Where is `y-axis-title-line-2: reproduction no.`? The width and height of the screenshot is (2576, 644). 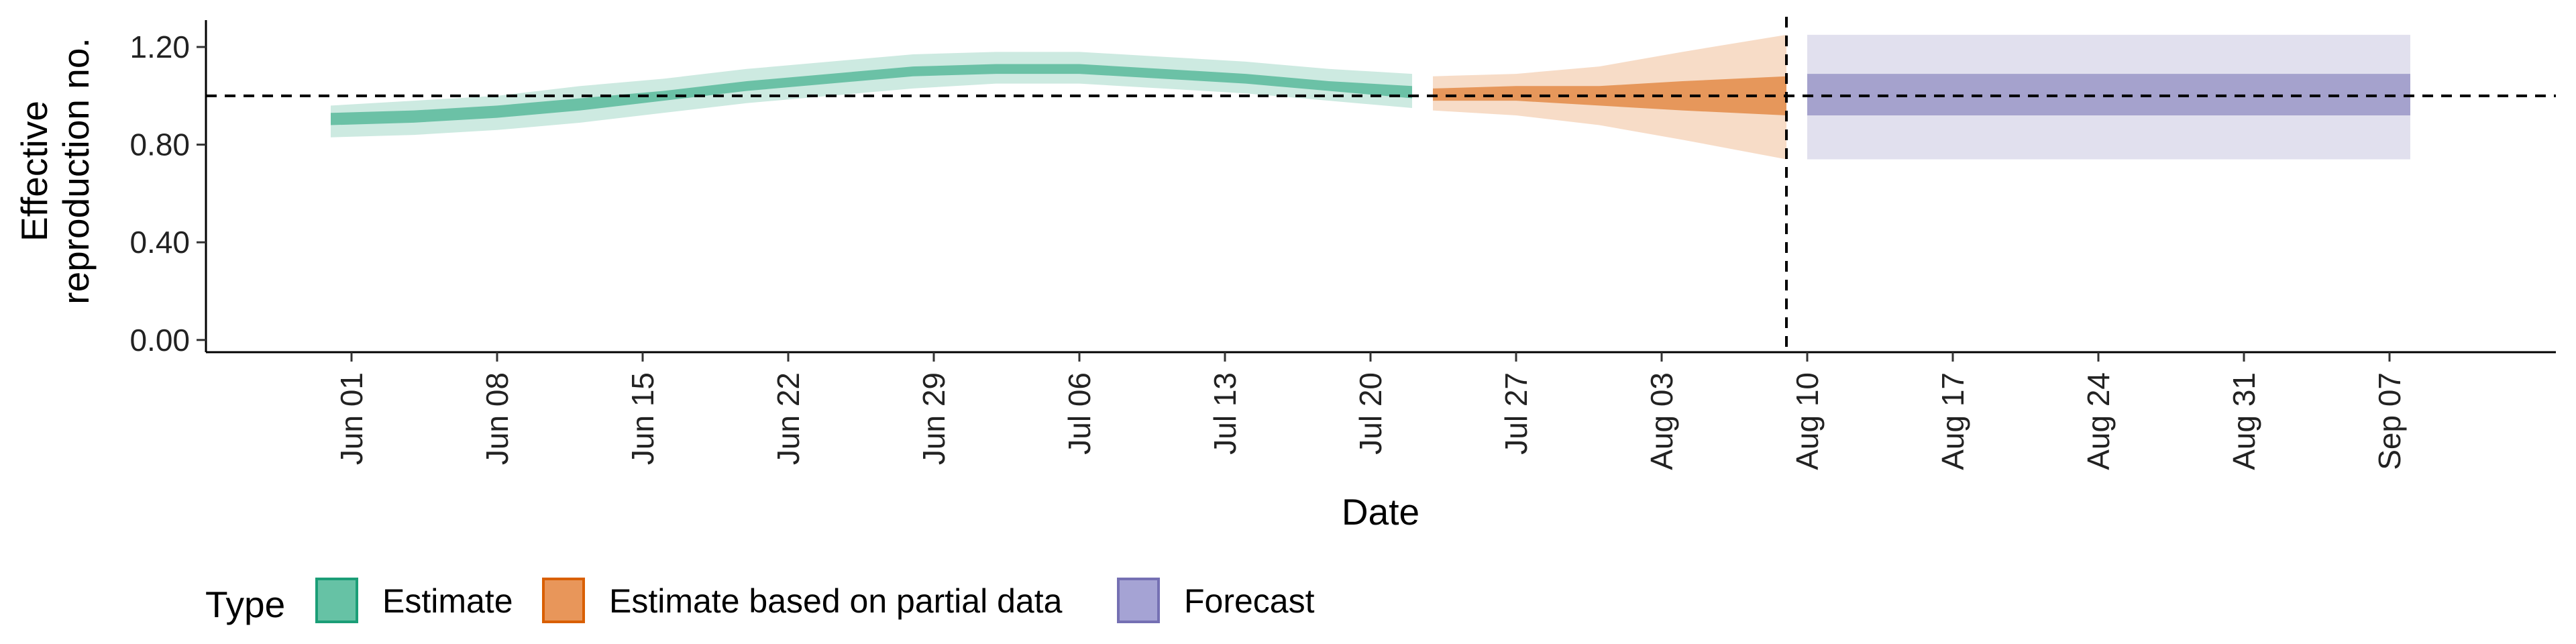 y-axis-title-line-2: reproduction no. is located at coordinates (76, 171).